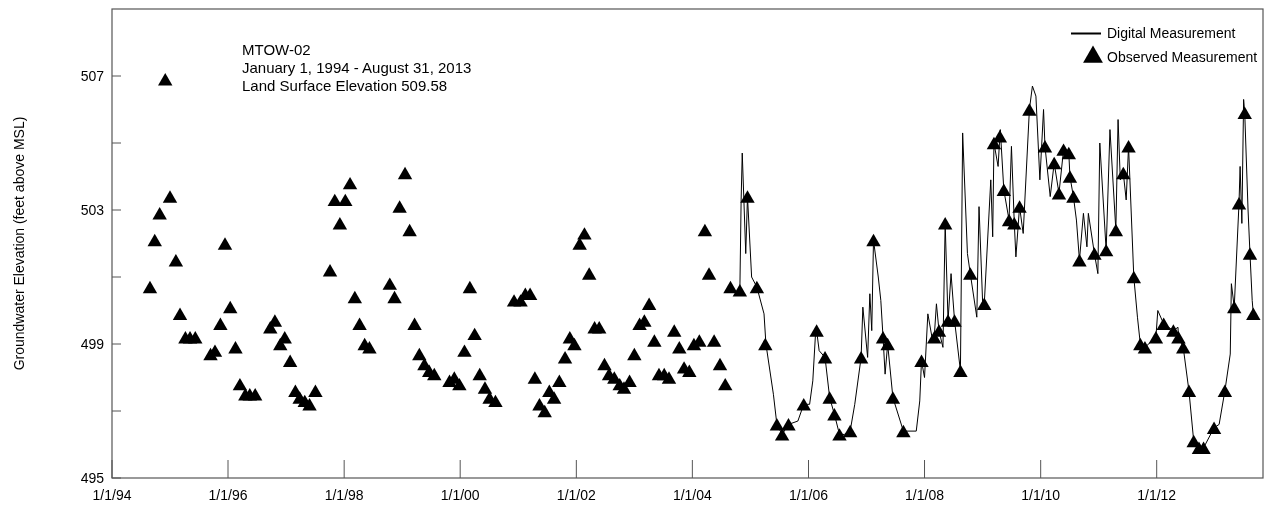 The width and height of the screenshot is (1273, 514). I want to click on y-tick-label: 495, so click(92, 478).